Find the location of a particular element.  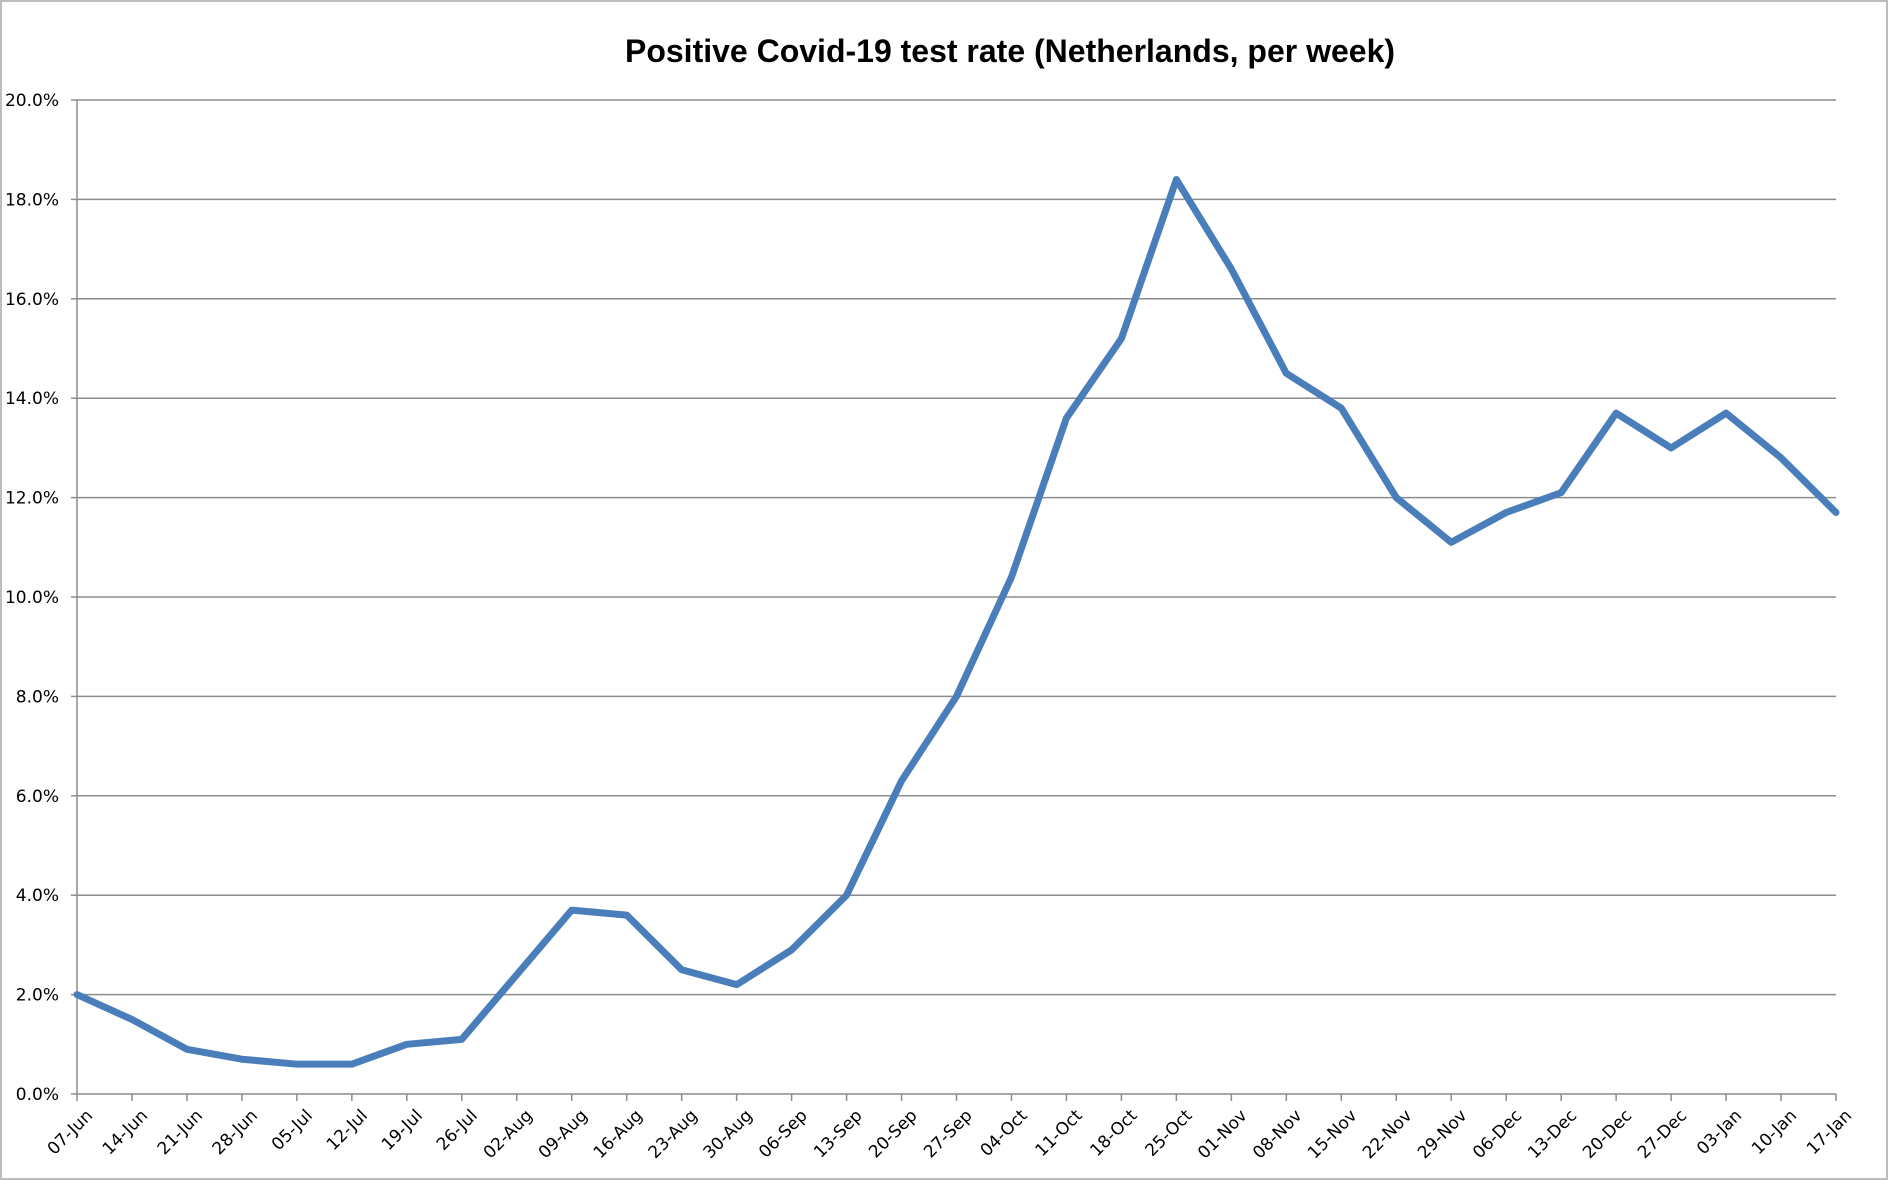

x-tick-label: 23-Aug is located at coordinates (673, 1134).